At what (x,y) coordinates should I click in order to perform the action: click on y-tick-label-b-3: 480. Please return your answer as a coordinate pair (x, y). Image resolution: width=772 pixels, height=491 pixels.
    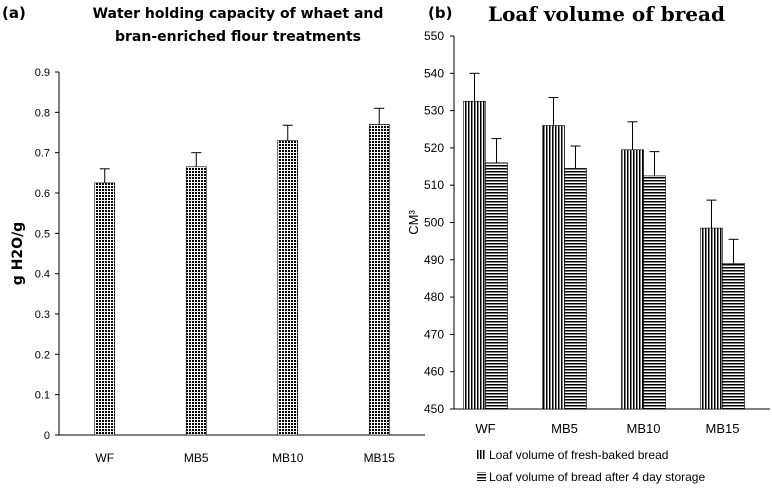
    Looking at the image, I should click on (434, 297).